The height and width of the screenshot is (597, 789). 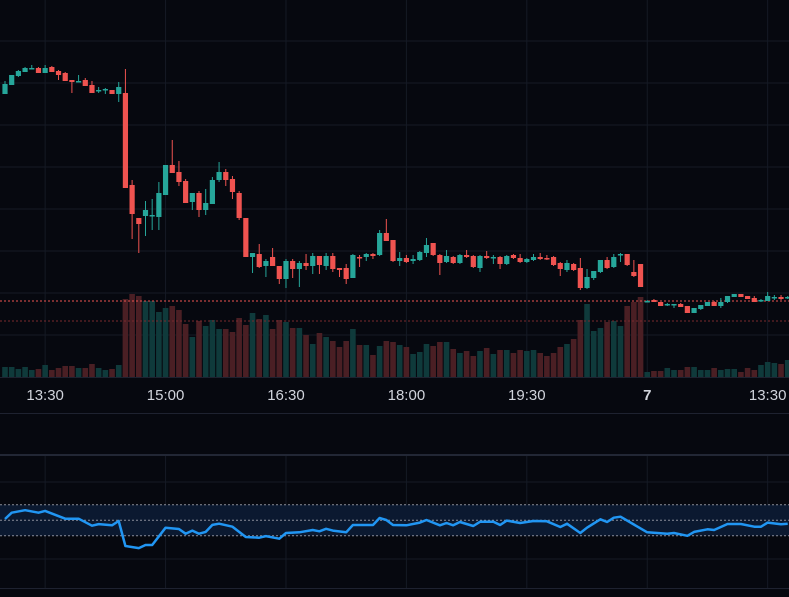 I want to click on x-tick-label: 18:00, so click(x=407, y=395).